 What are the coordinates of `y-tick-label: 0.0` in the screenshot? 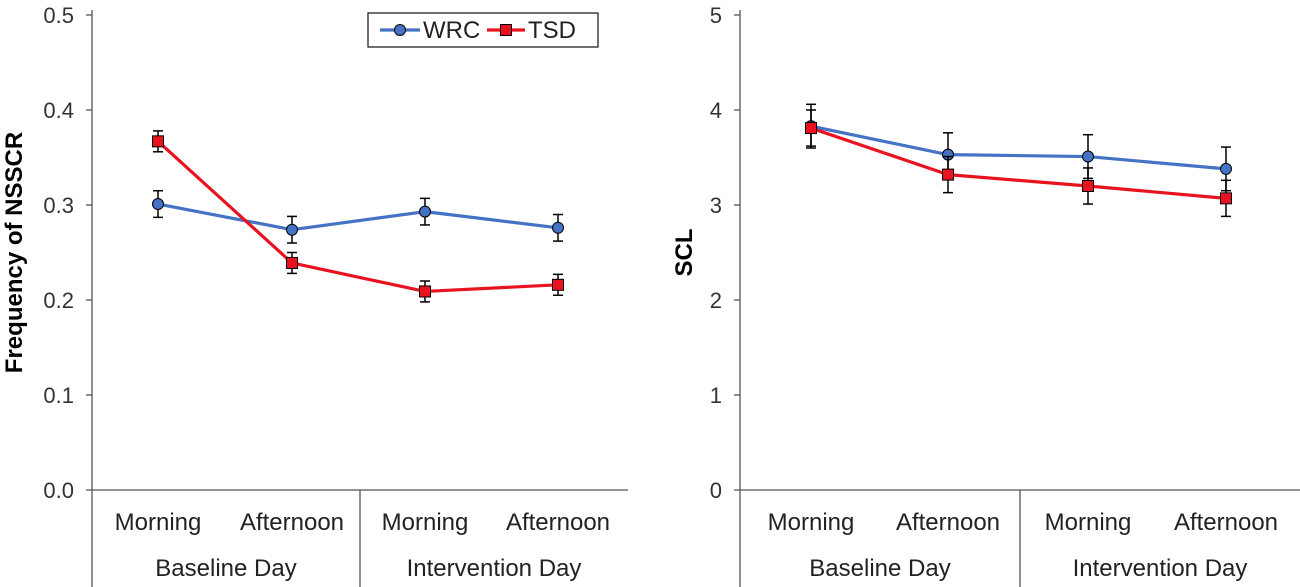 It's located at (58, 490).